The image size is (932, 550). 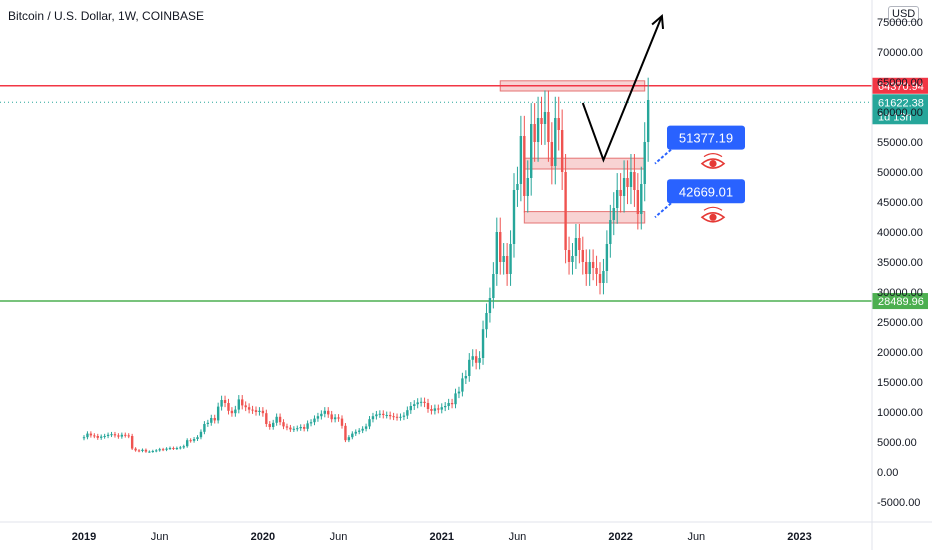 What do you see at coordinates (106, 16) in the screenshot?
I see `chart-title: Bitcoin / U.S. Dollar, 1W, COINBASE` at bounding box center [106, 16].